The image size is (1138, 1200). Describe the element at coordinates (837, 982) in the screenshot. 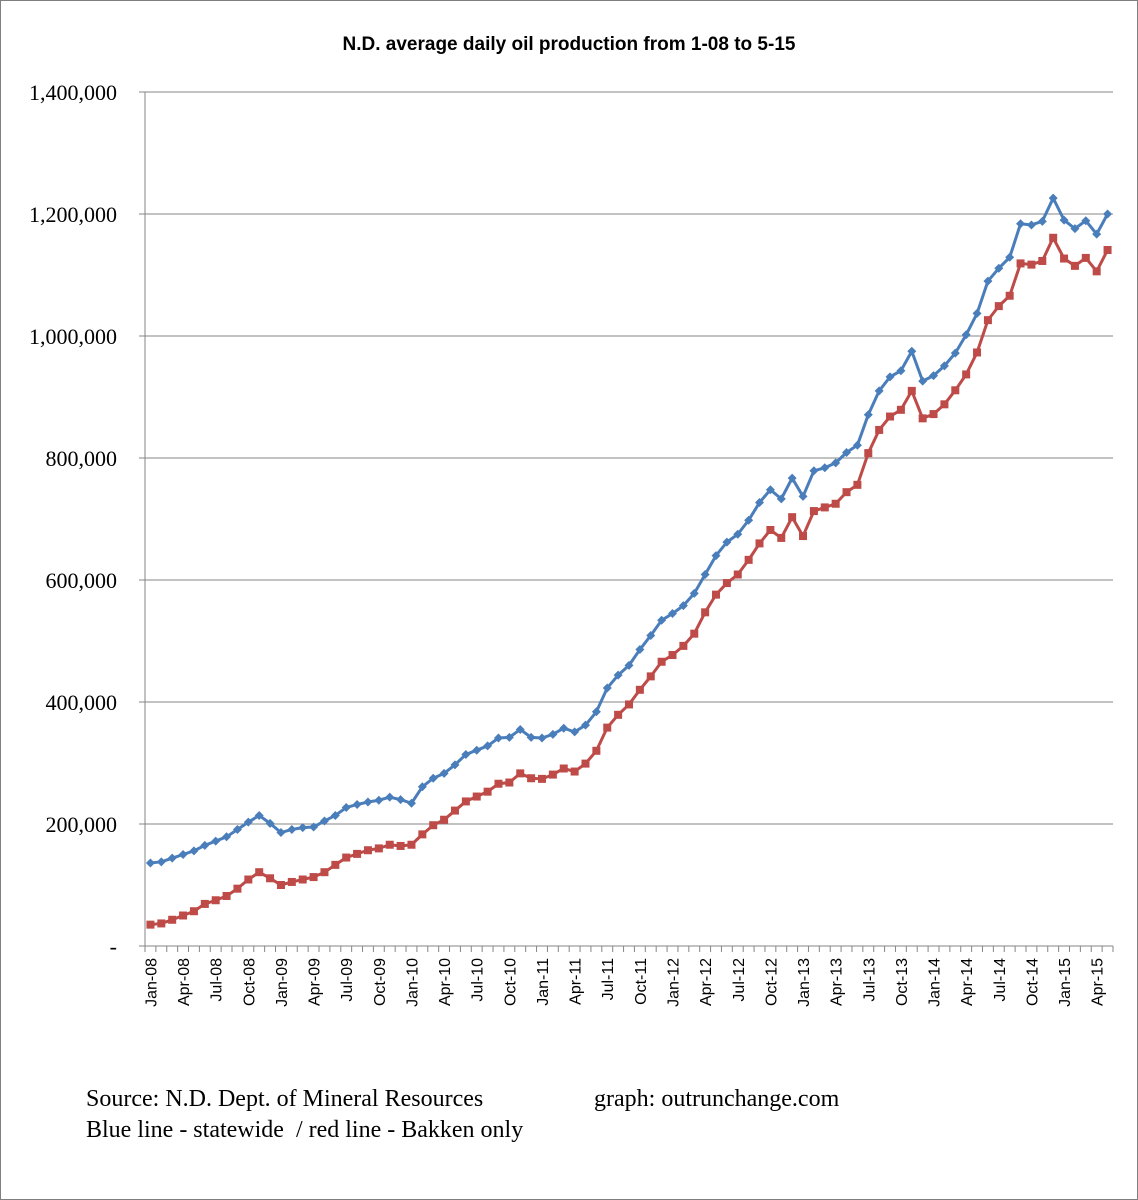

I see `x-tick-label-21: Apr-13` at that location.